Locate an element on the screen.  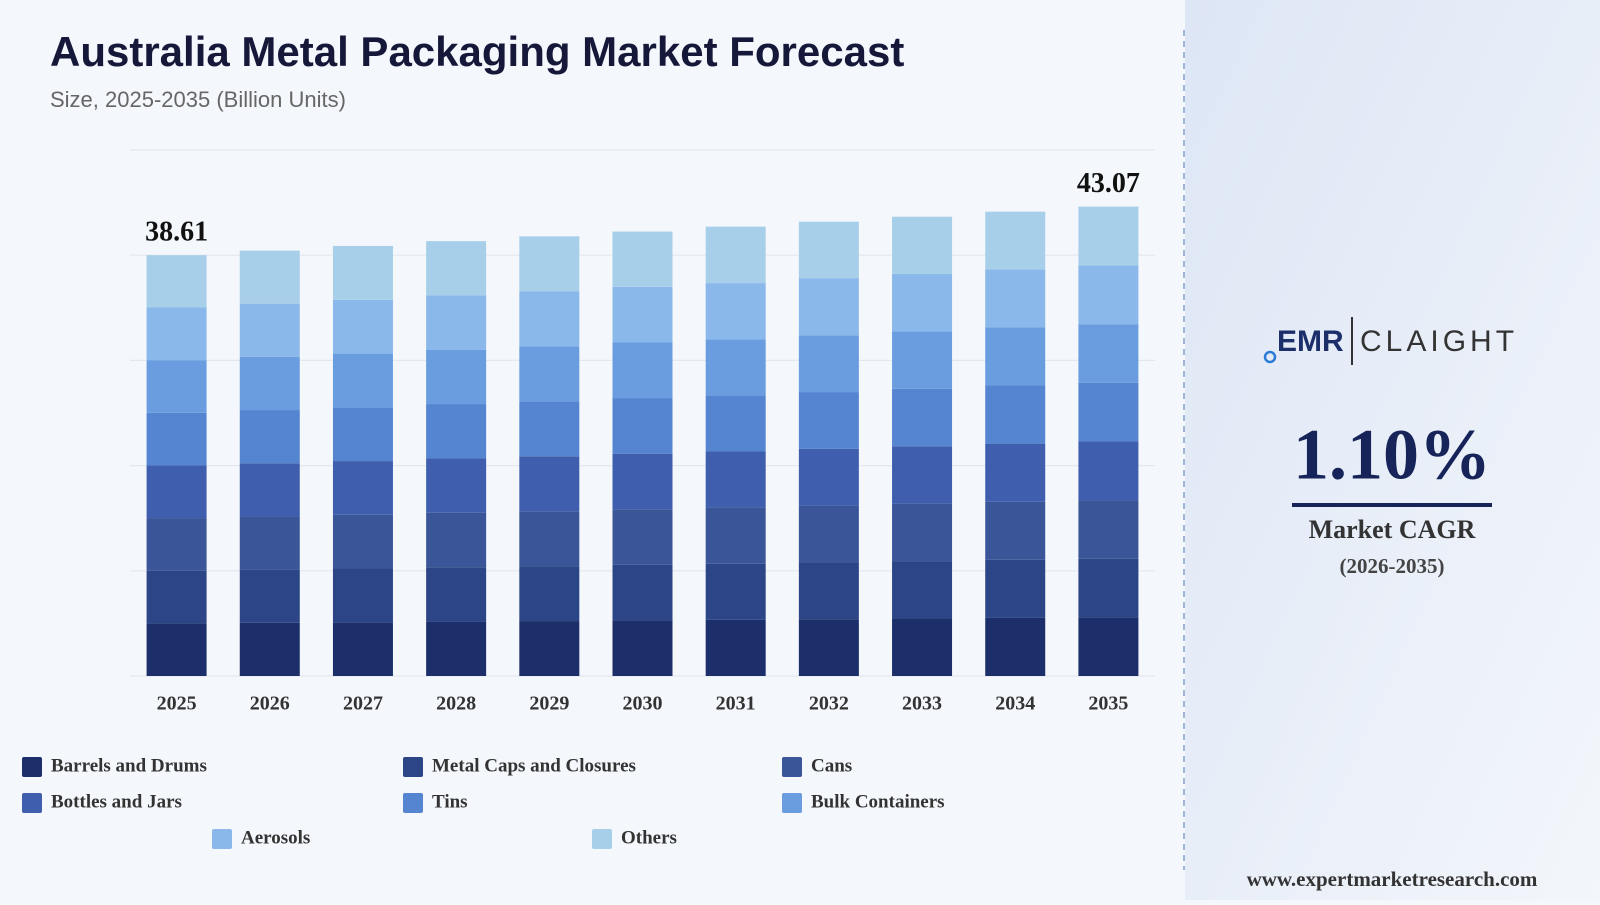
logo-claight: CLAIGHT is located at coordinates (1439, 341).